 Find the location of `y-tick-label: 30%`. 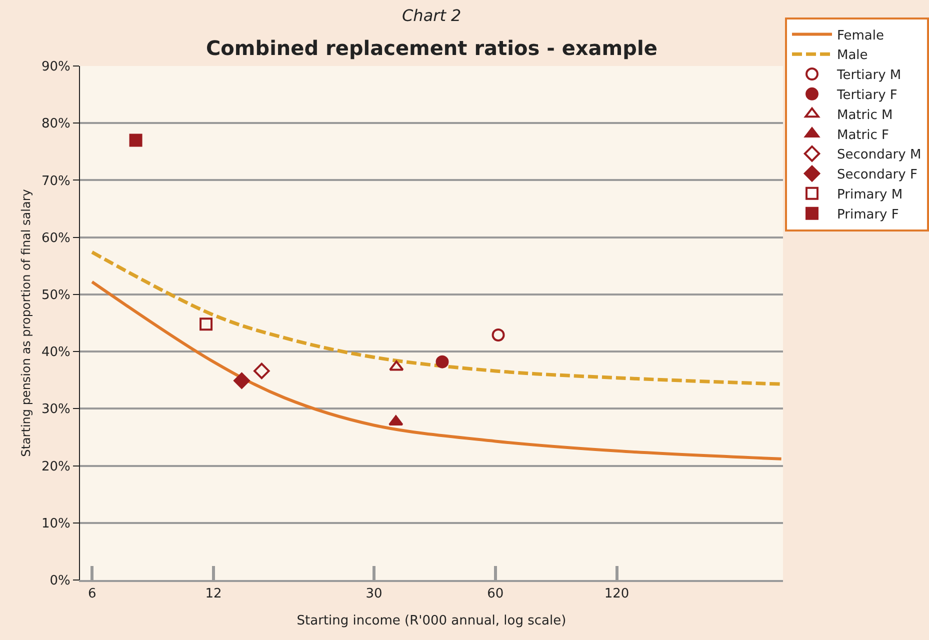

y-tick-label: 30% is located at coordinates (55, 410).